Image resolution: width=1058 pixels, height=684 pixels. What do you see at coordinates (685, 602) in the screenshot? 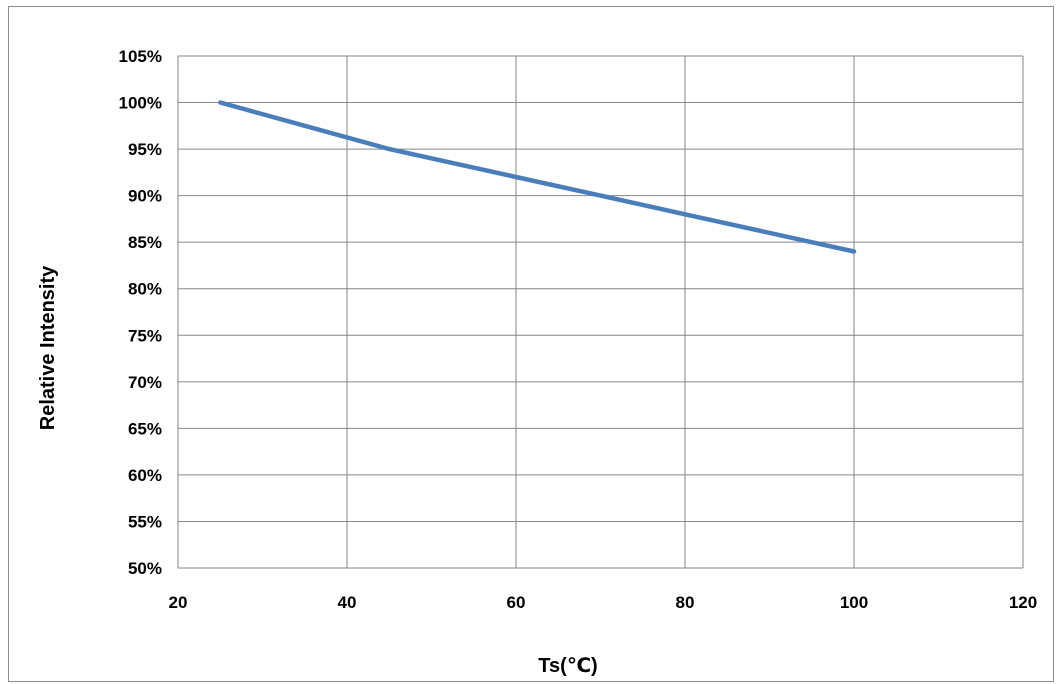
I see `x-tick-label: 80` at bounding box center [685, 602].